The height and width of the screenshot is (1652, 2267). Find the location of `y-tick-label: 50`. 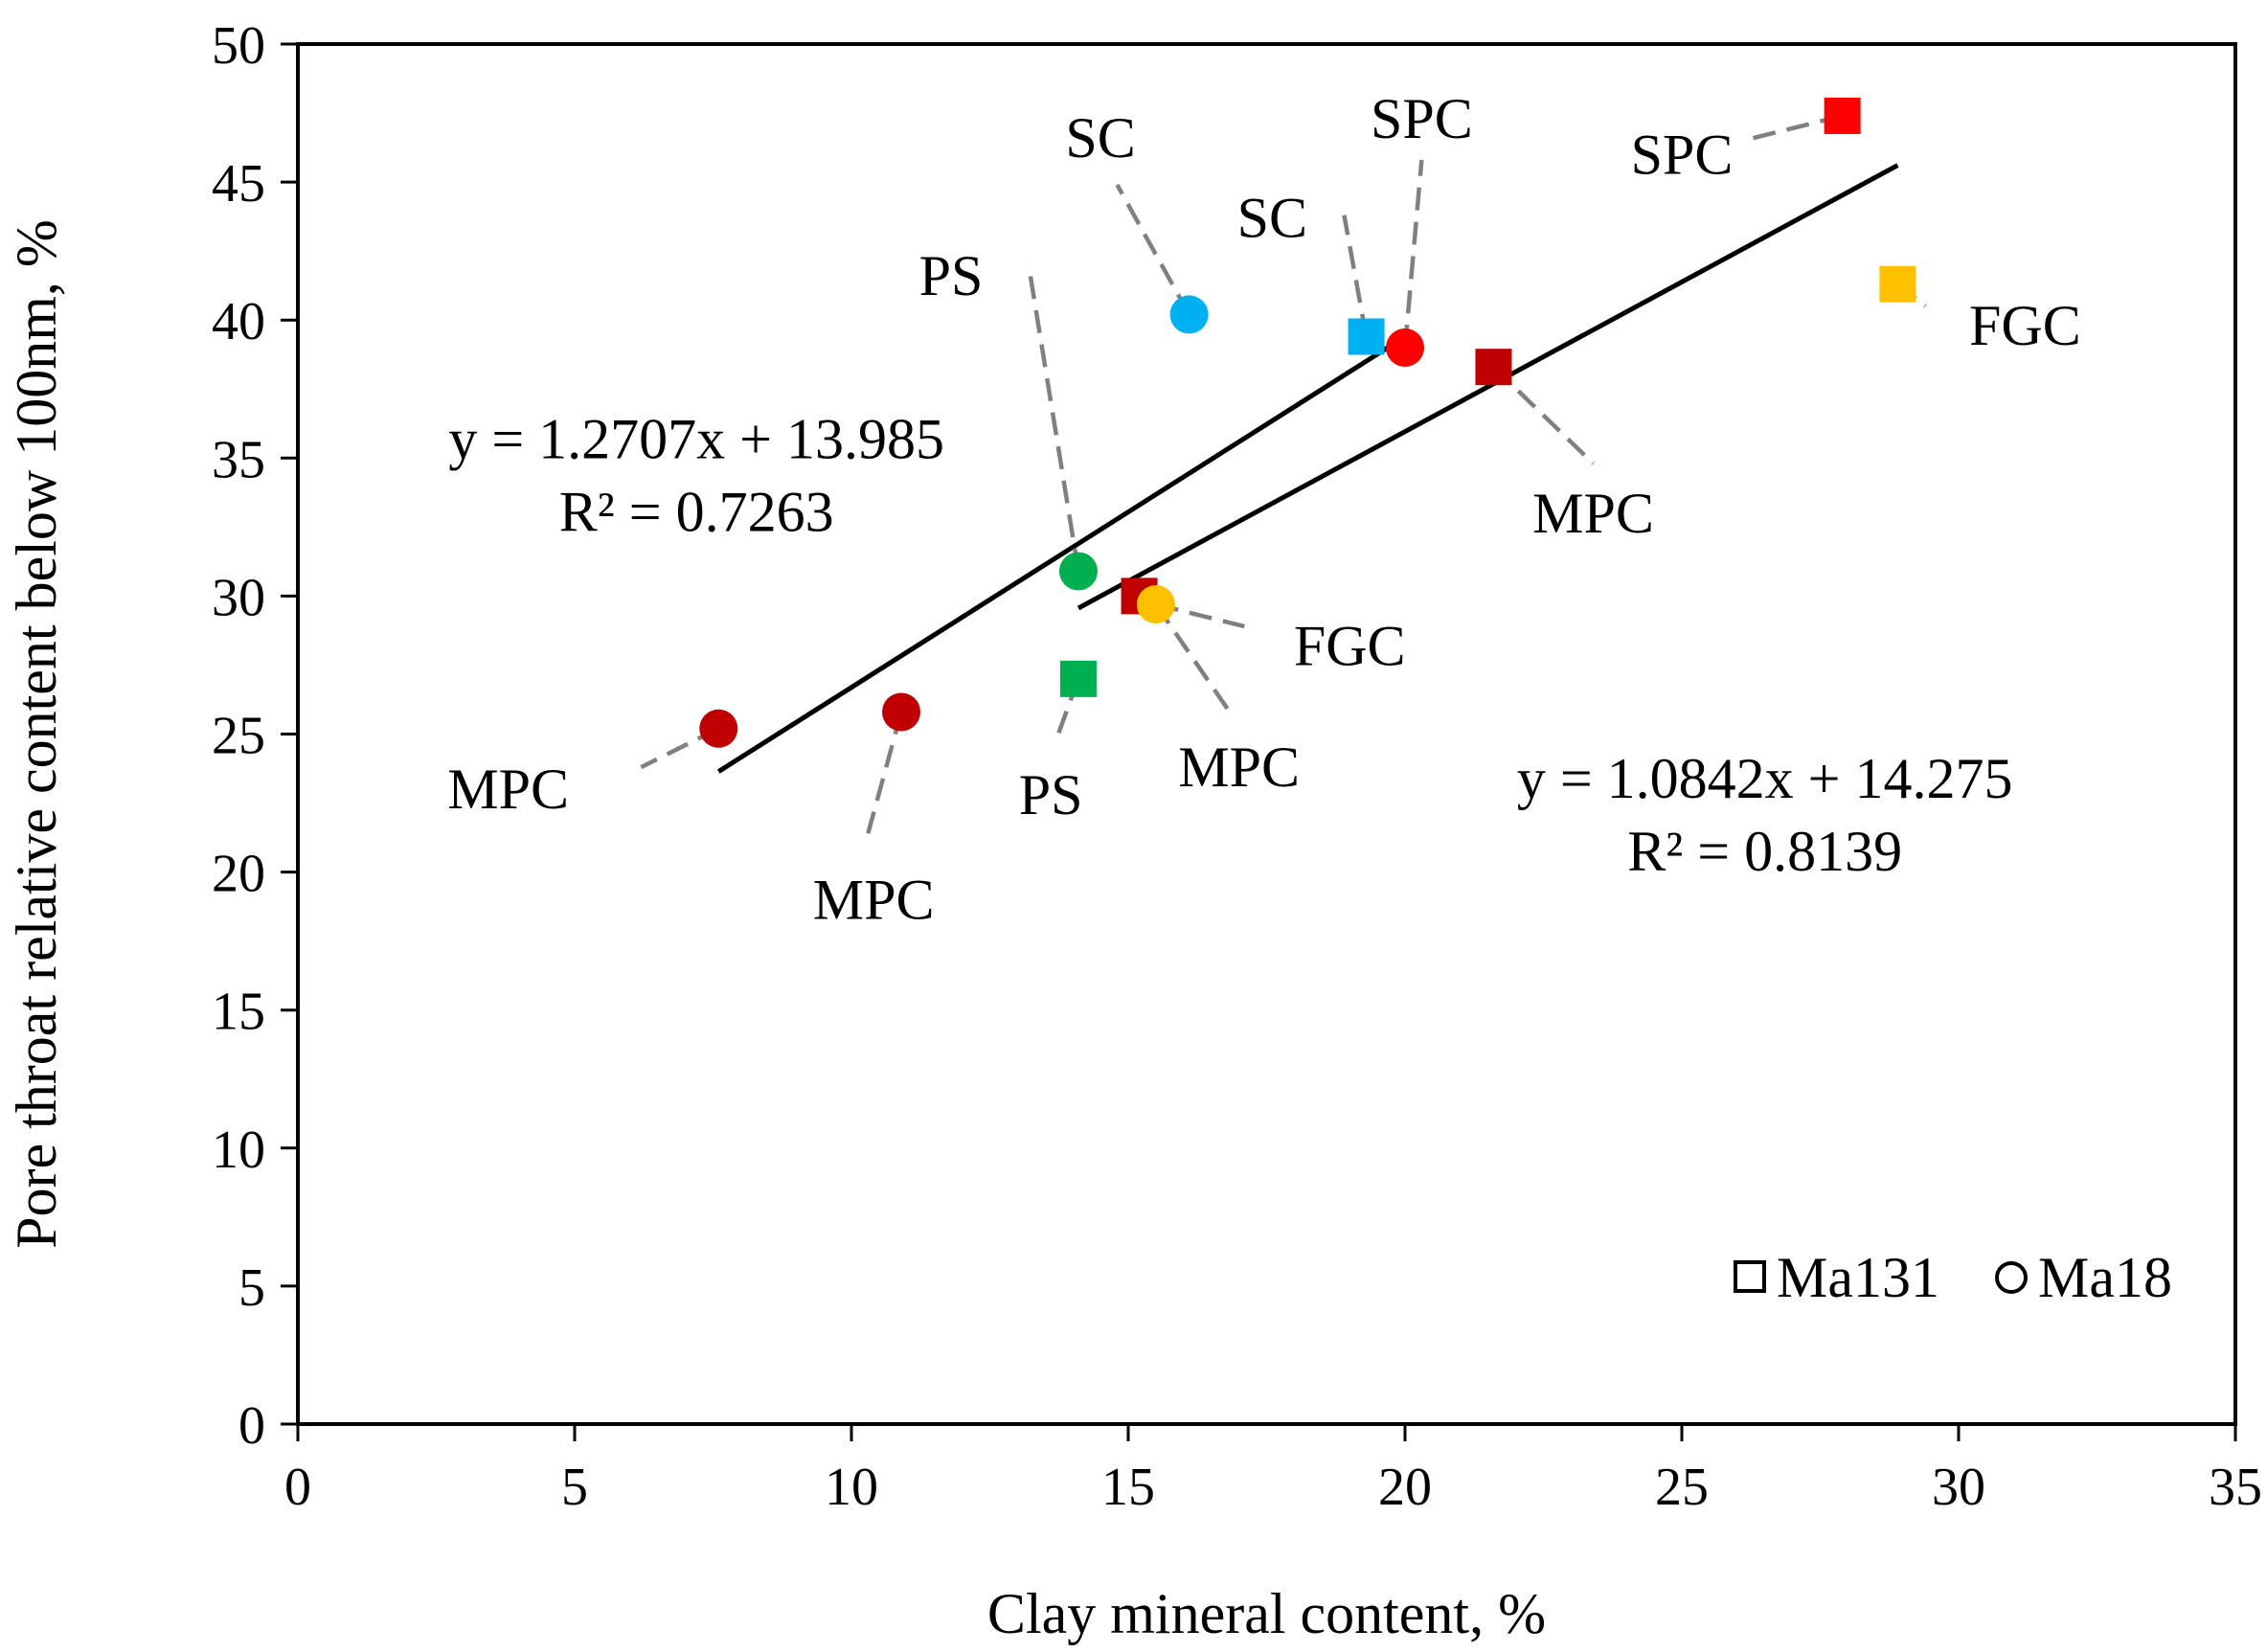

y-tick-label: 50 is located at coordinates (239, 46).